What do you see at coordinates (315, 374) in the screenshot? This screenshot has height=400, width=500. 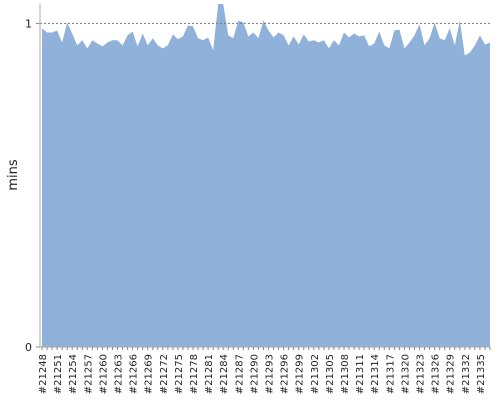 I see `x-tick-label: #21302` at bounding box center [315, 374].